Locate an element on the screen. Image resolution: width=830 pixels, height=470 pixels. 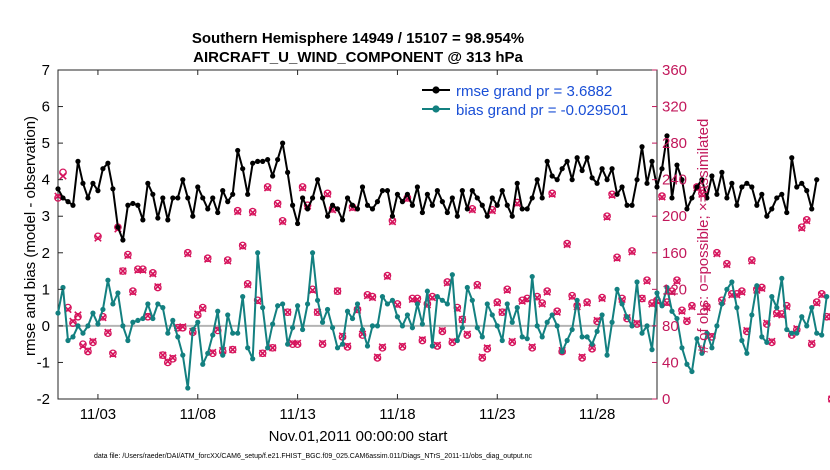
y-left-tick-labels: -2 -1 0 1 2 3 4 5 6 7 is located at coordinates (43, 235).